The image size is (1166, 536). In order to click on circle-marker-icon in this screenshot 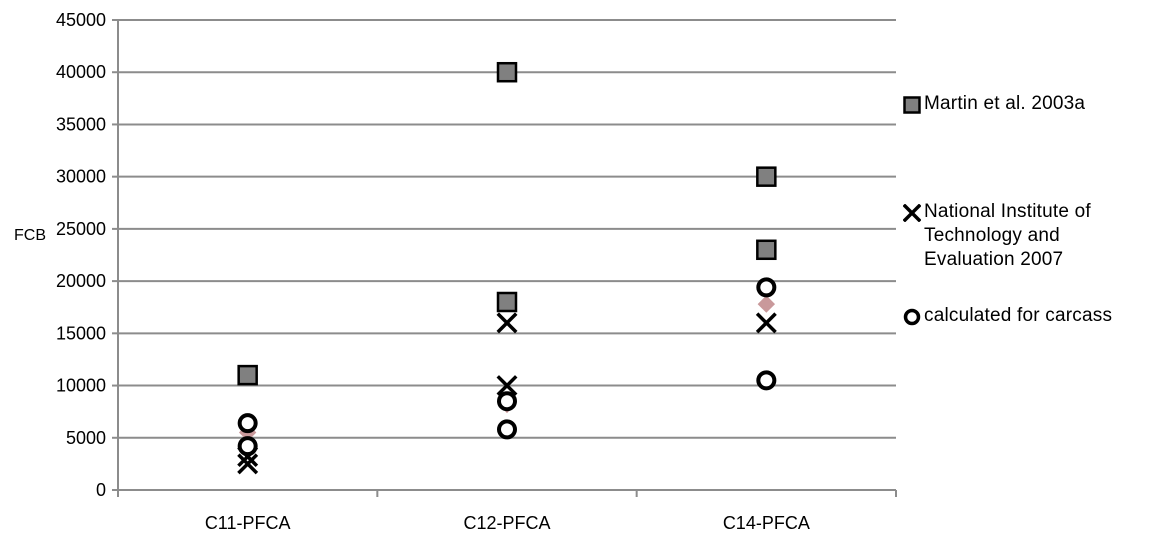, I will do `click(913, 316)`.